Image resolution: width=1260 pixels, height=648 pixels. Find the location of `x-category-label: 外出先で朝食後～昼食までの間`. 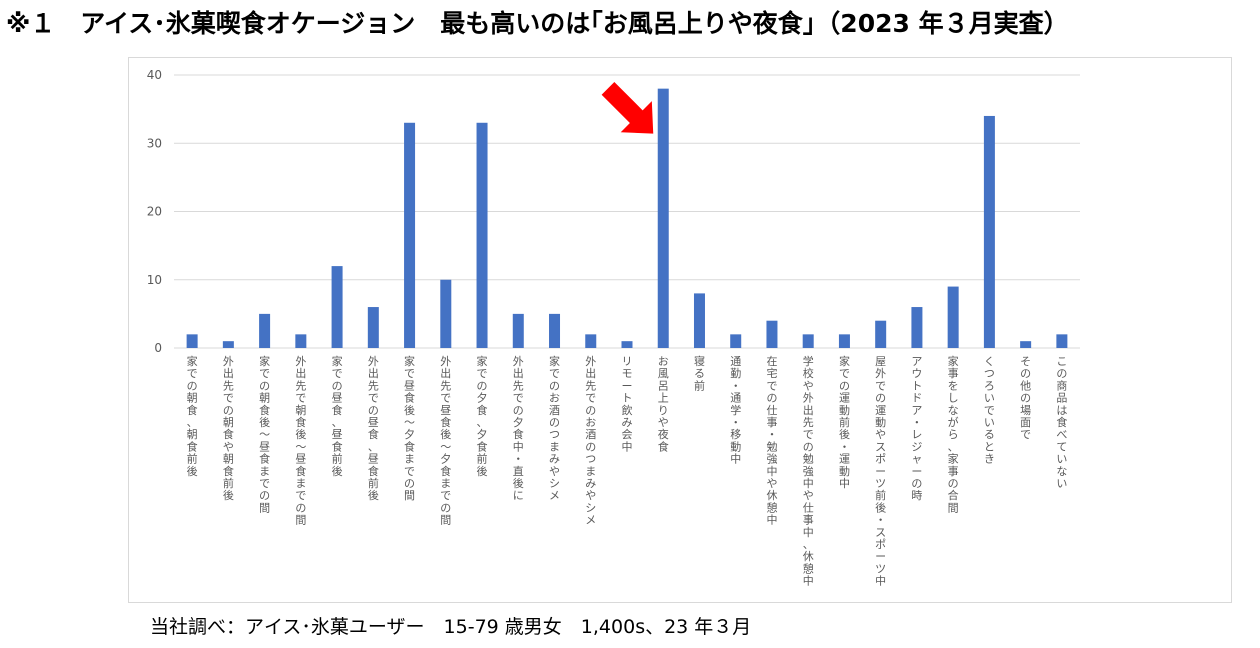

x-category-label: 外出先で朝食後～昼食までの間 is located at coordinates (300, 441).